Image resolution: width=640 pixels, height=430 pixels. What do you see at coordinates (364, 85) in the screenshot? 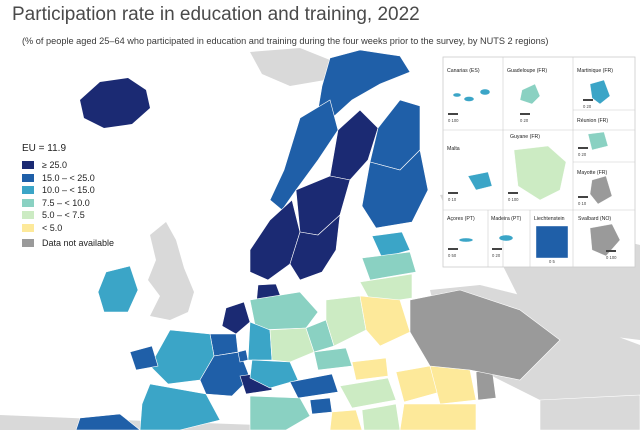
I see `region-norway-north` at bounding box center [364, 85].